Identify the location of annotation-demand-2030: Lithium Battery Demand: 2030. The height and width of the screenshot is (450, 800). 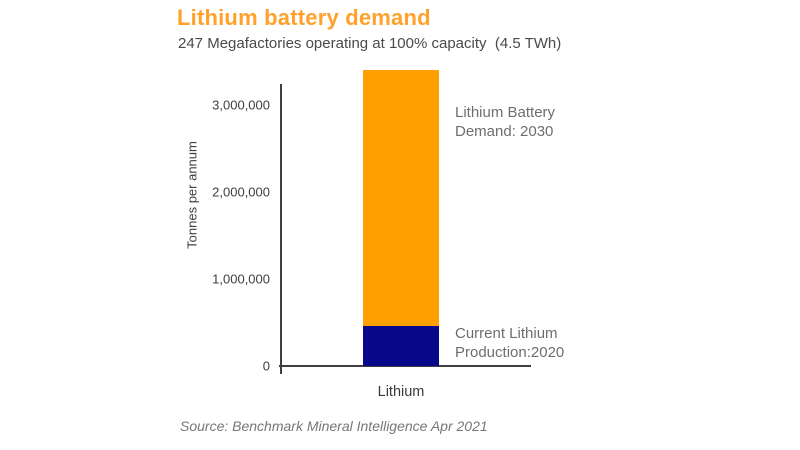
(505, 122).